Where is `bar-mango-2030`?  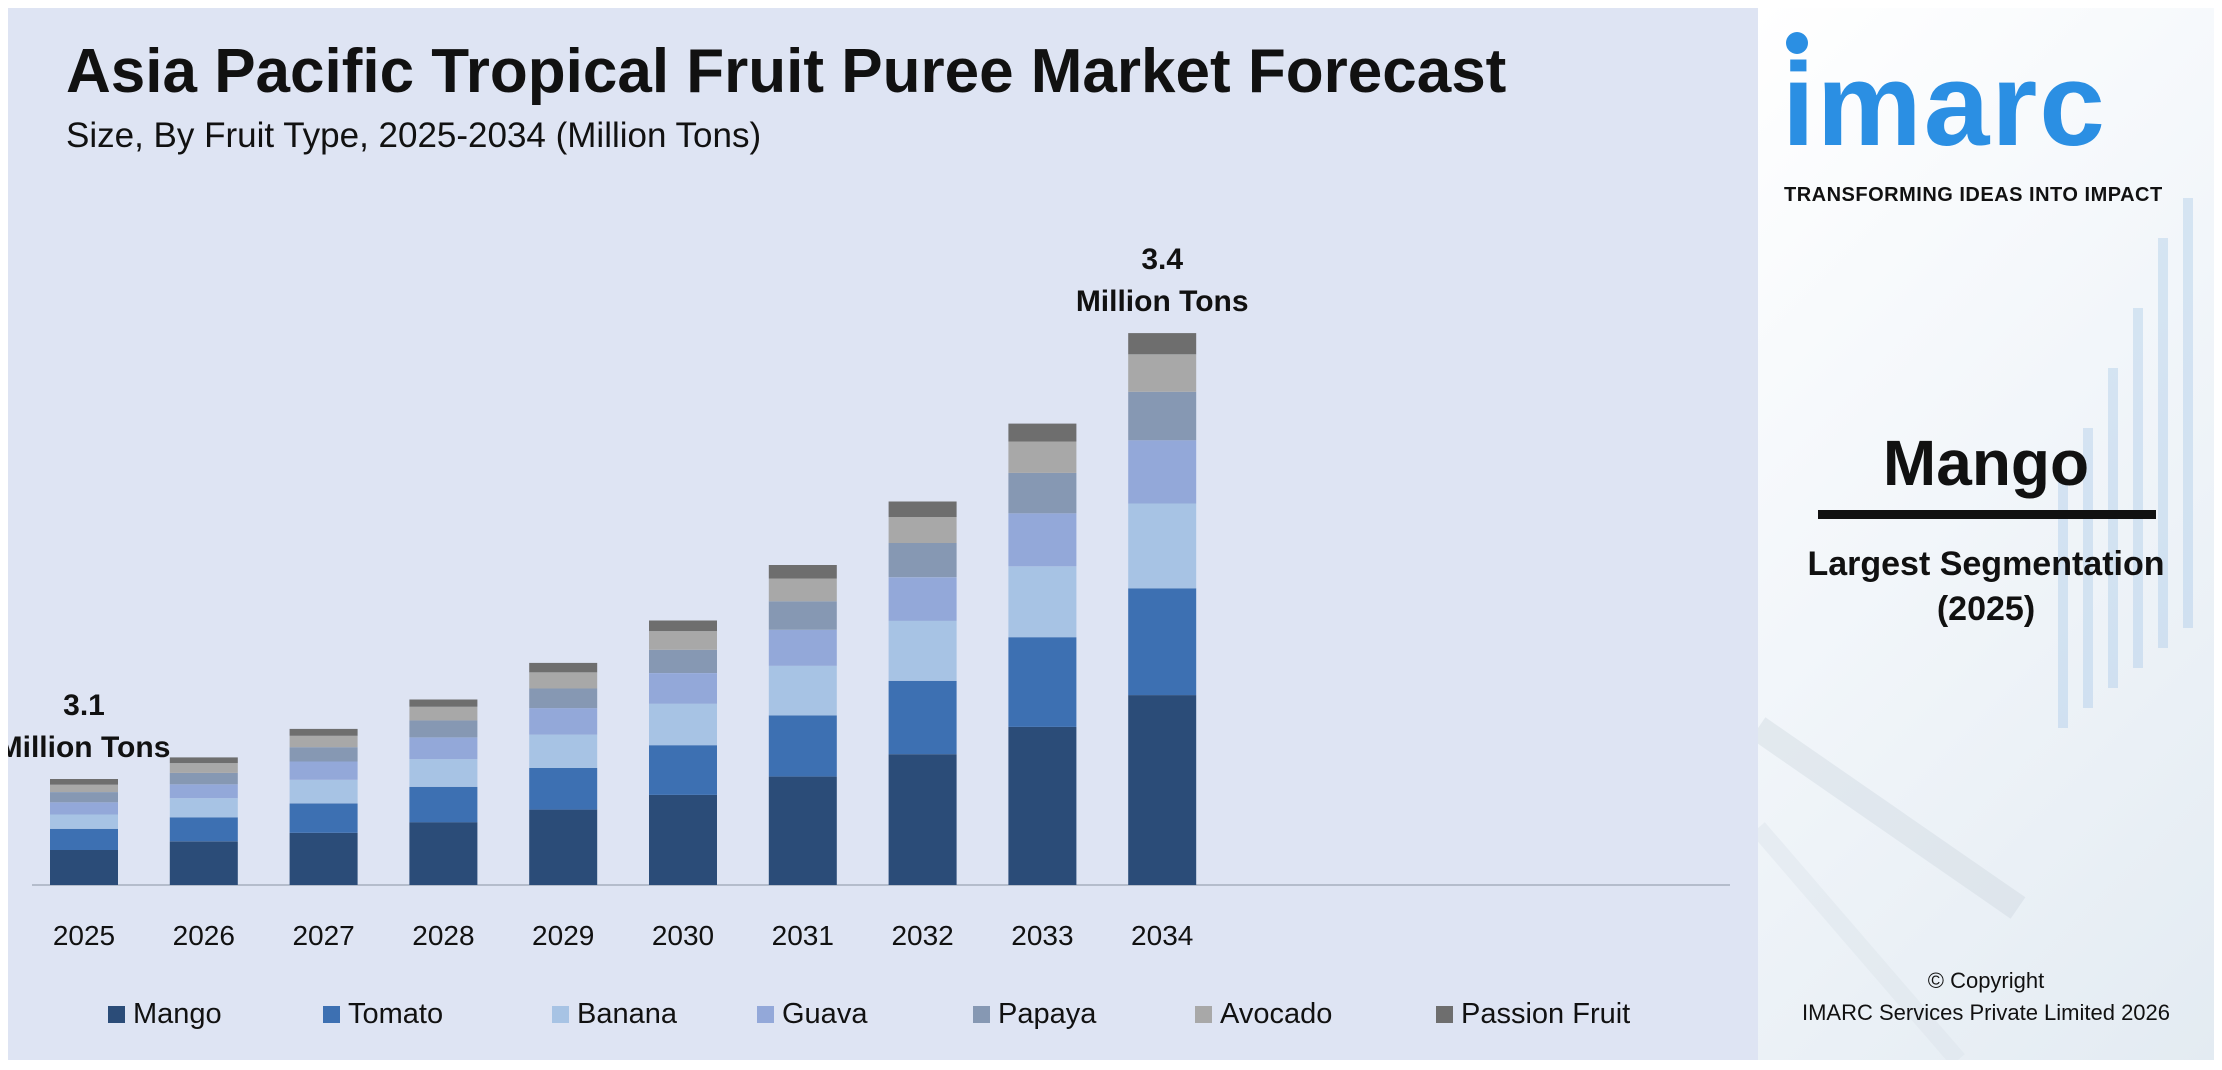 bar-mango-2030 is located at coordinates (683, 839).